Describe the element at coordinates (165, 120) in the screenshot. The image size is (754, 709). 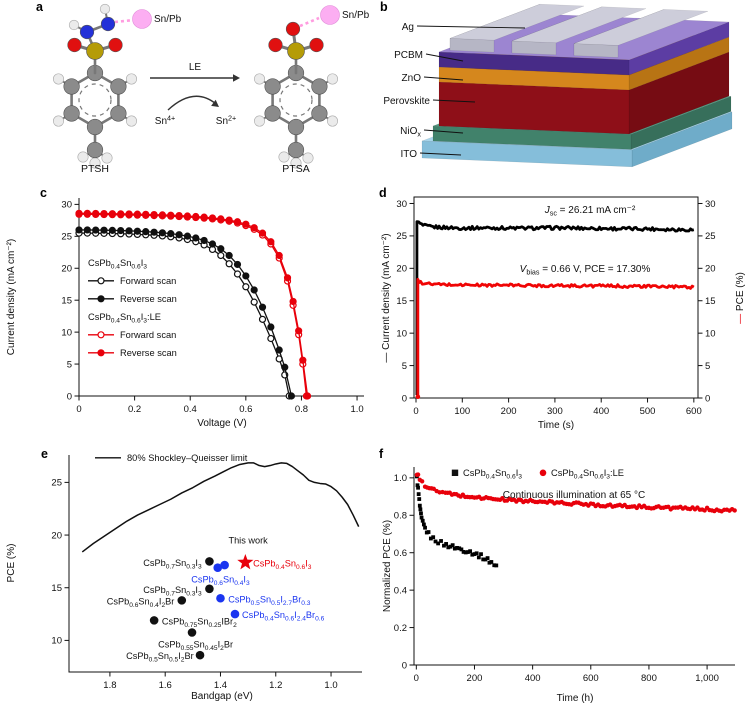
I see `svg-text: Sn4+` at that location.